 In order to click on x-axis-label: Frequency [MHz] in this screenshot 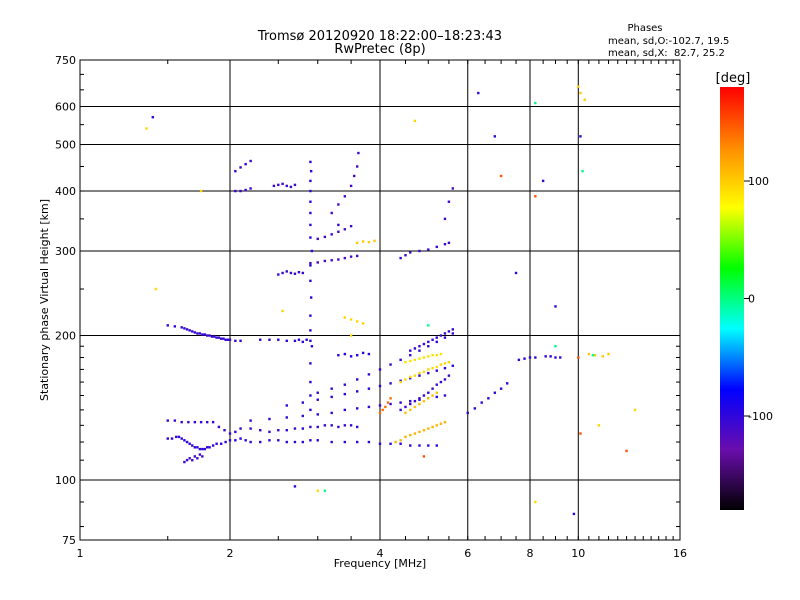, I will do `click(380, 563)`.